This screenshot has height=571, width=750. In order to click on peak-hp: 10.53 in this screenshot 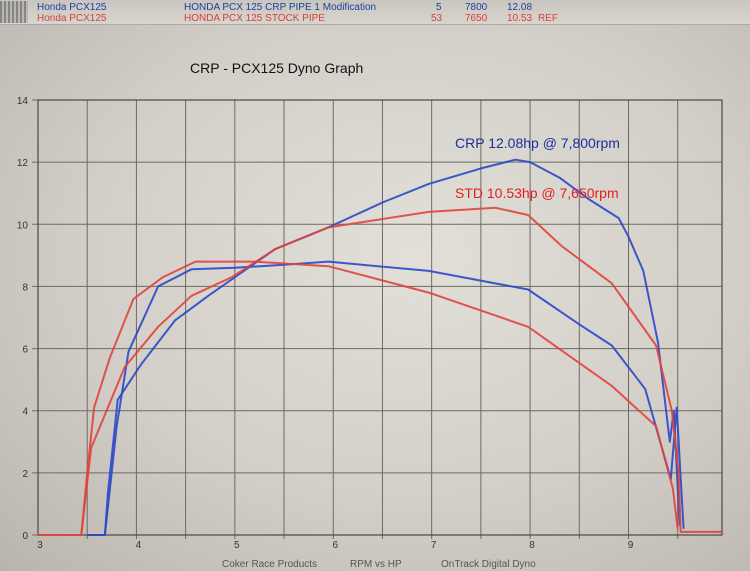, I will do `click(520, 18)`.